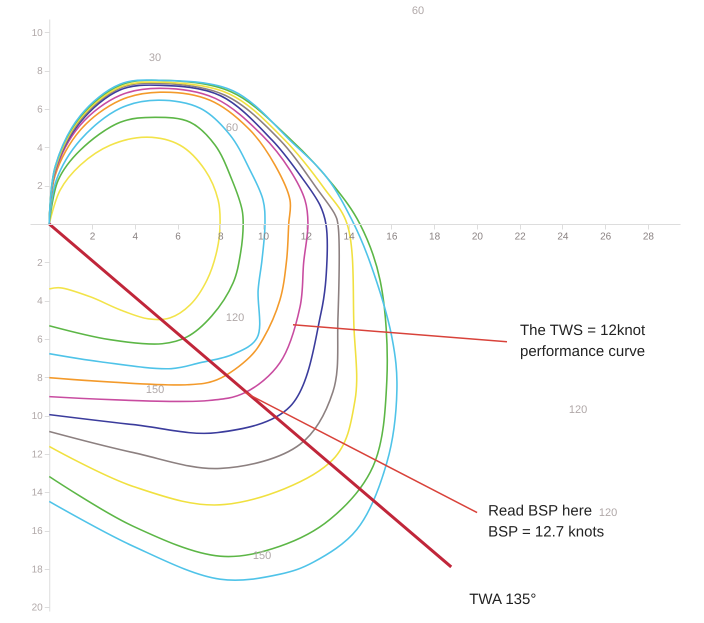 Image resolution: width=704 pixels, height=623 pixels. I want to click on annotation: 30, so click(155, 58).